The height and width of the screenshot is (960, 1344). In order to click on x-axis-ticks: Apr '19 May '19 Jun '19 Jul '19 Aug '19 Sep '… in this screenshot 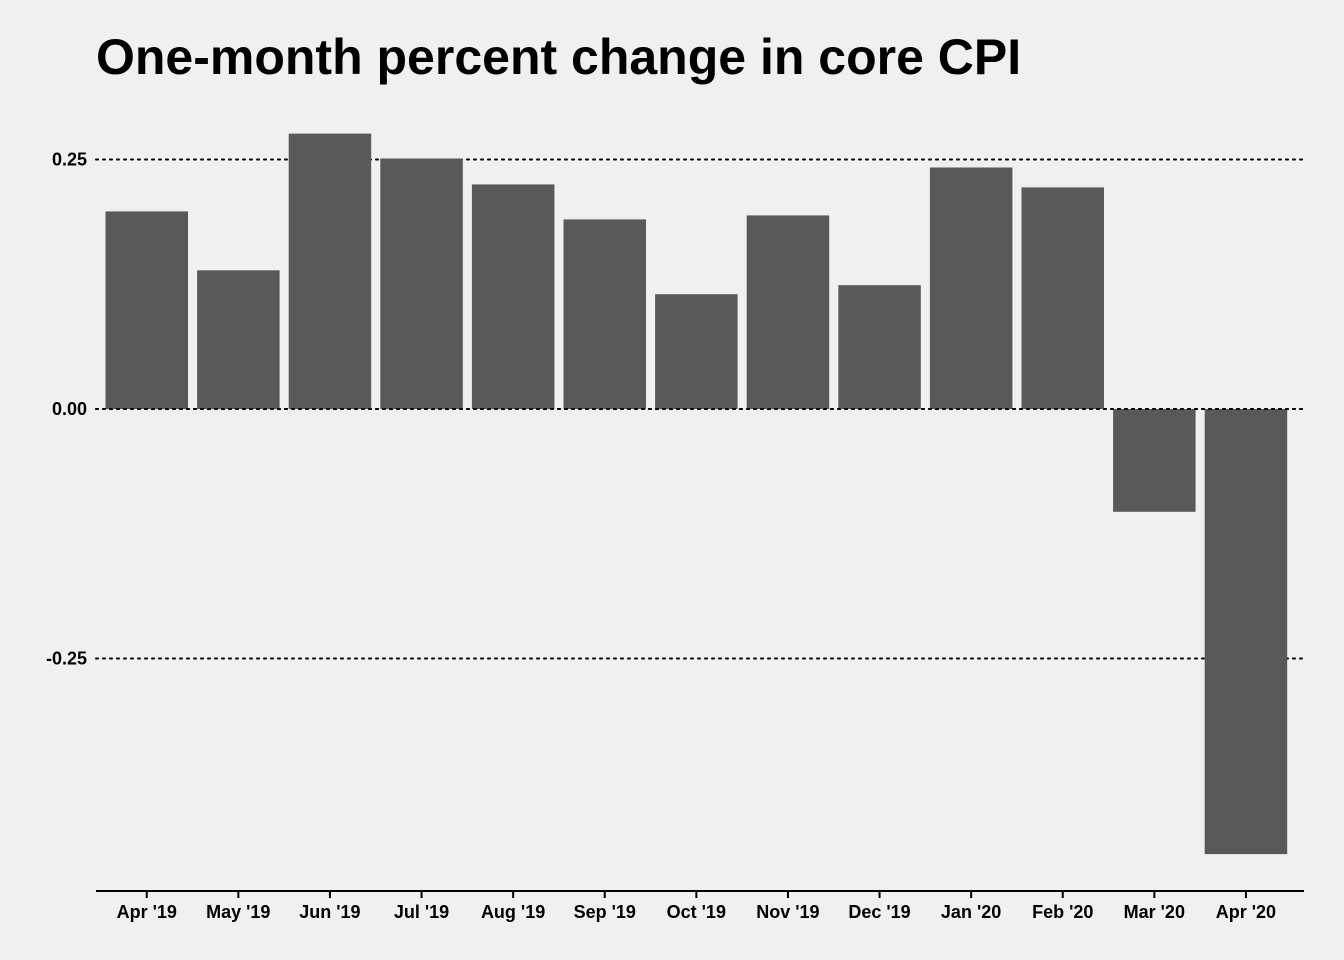, I will do `click(696, 912)`.